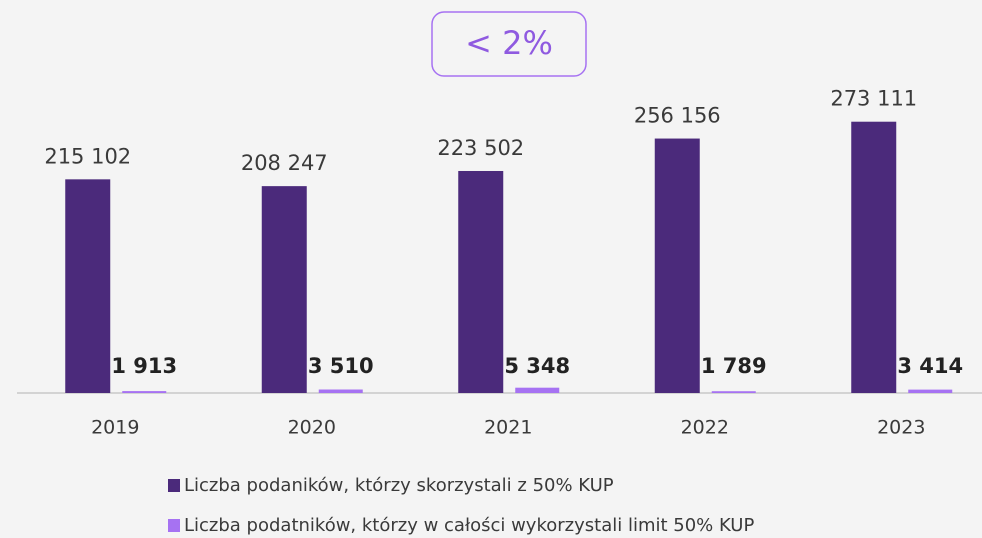 This screenshot has height=538, width=982. I want to click on annotation: < 2%, so click(509, 43).